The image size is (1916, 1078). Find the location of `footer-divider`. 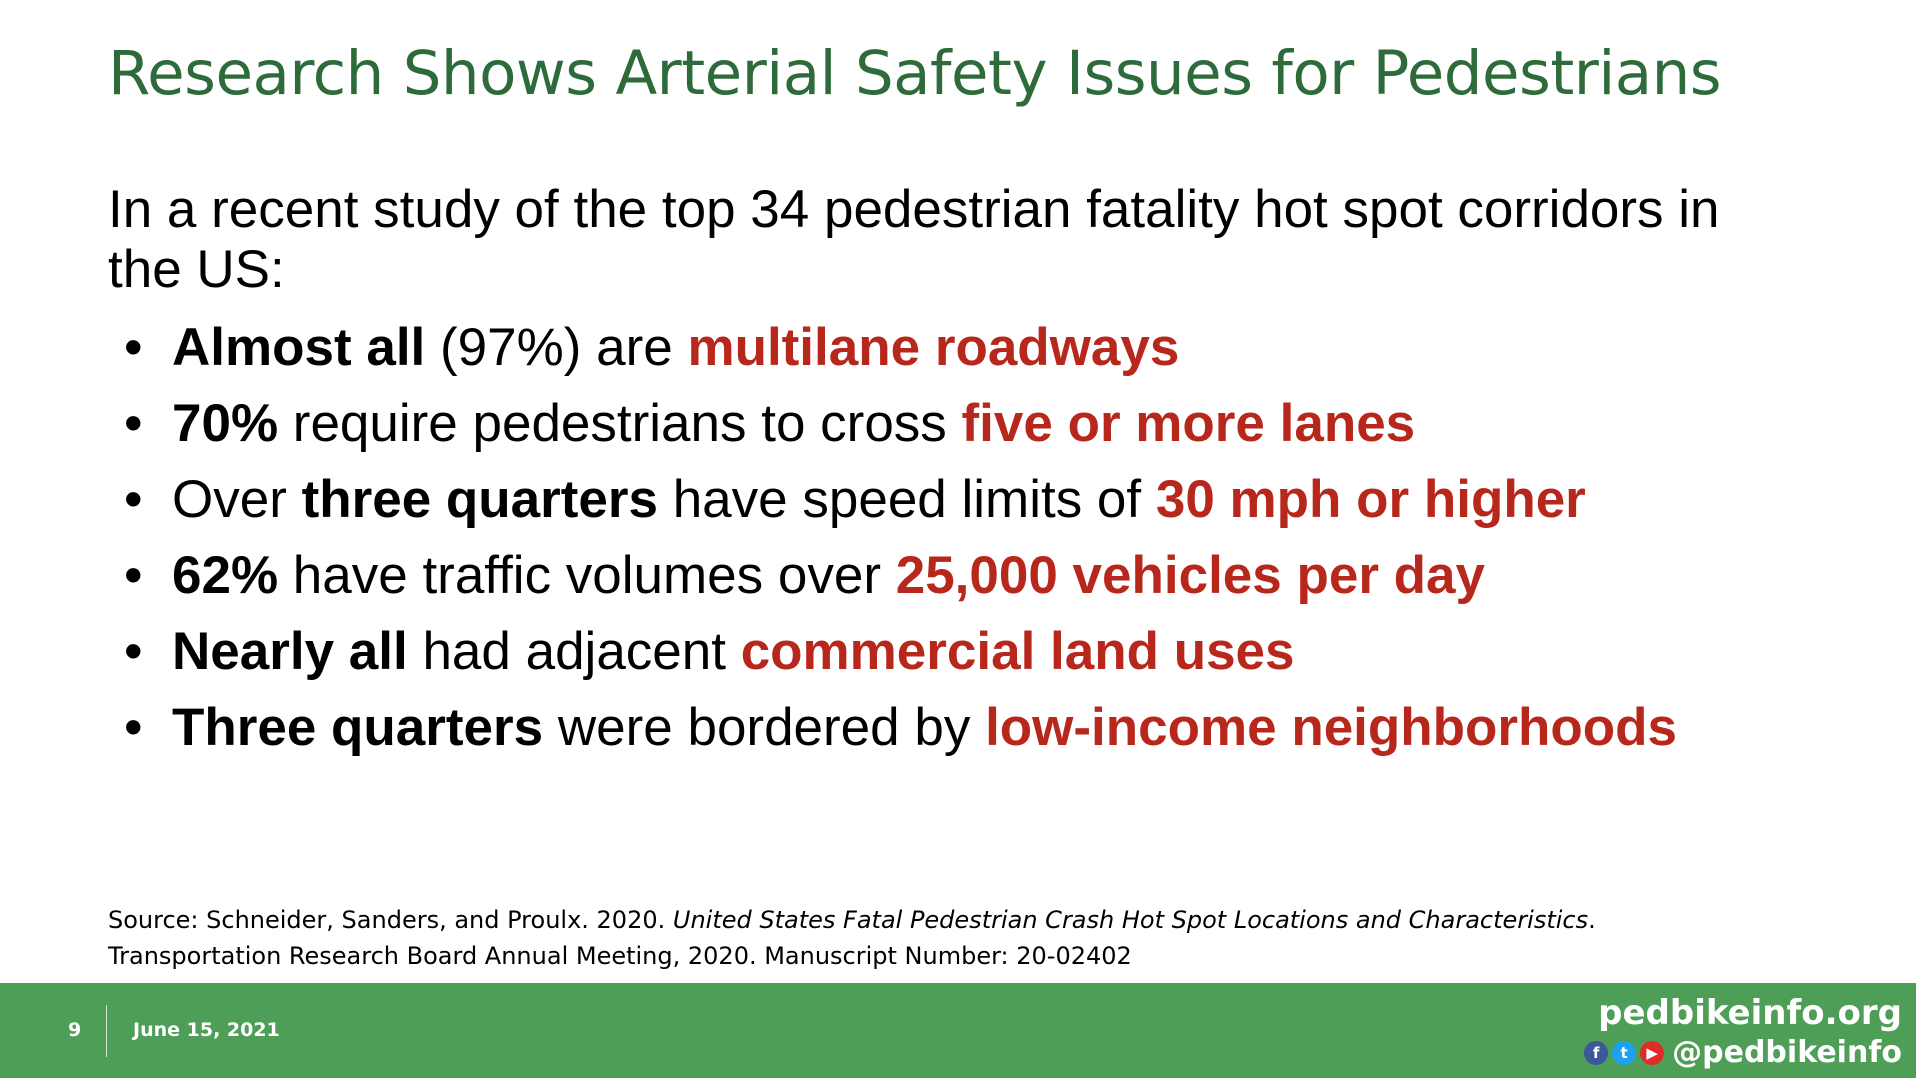

footer-divider is located at coordinates (106, 1031).